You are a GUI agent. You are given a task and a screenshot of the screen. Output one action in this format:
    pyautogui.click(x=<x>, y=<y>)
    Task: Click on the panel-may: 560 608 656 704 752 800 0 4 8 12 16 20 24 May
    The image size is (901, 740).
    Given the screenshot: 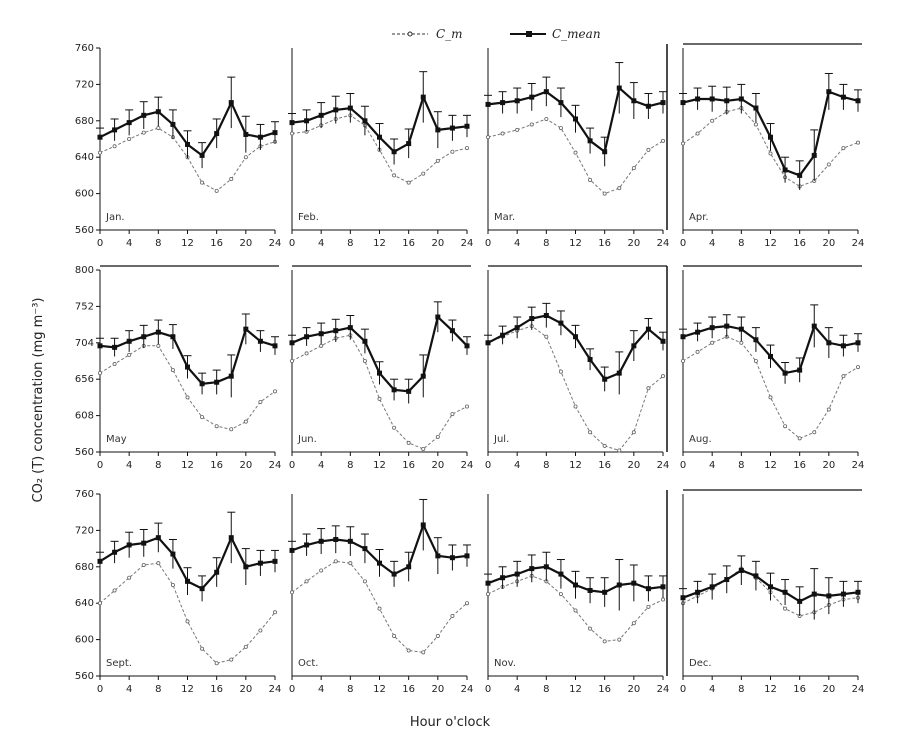 What is the action you would take?
    pyautogui.click(x=178, y=368)
    